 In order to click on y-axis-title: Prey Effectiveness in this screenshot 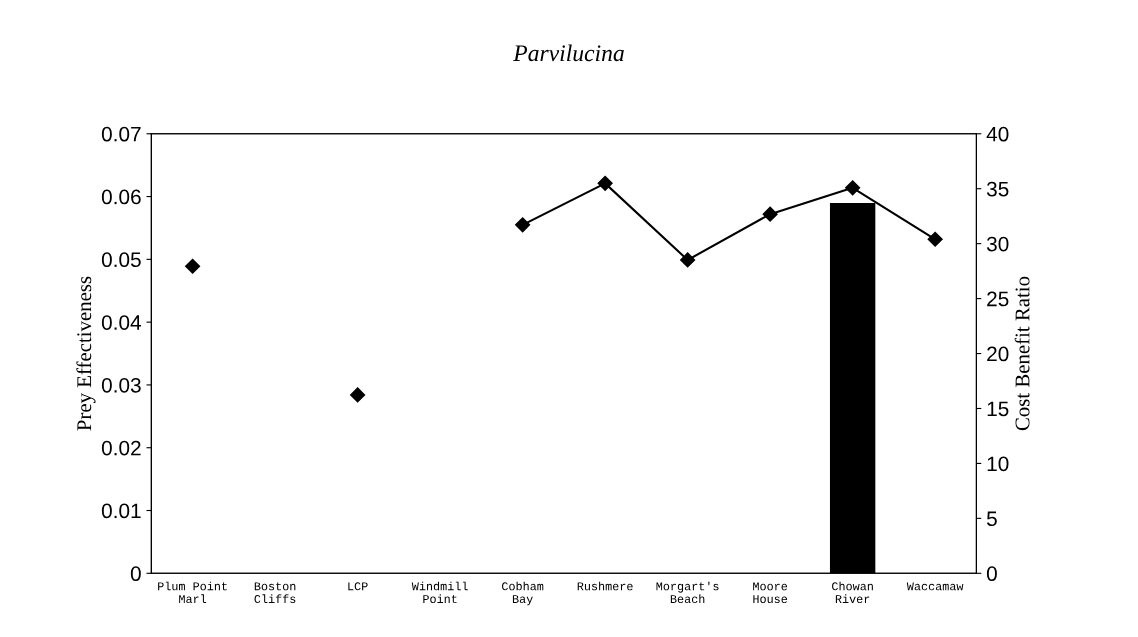, I will do `click(86, 353)`.